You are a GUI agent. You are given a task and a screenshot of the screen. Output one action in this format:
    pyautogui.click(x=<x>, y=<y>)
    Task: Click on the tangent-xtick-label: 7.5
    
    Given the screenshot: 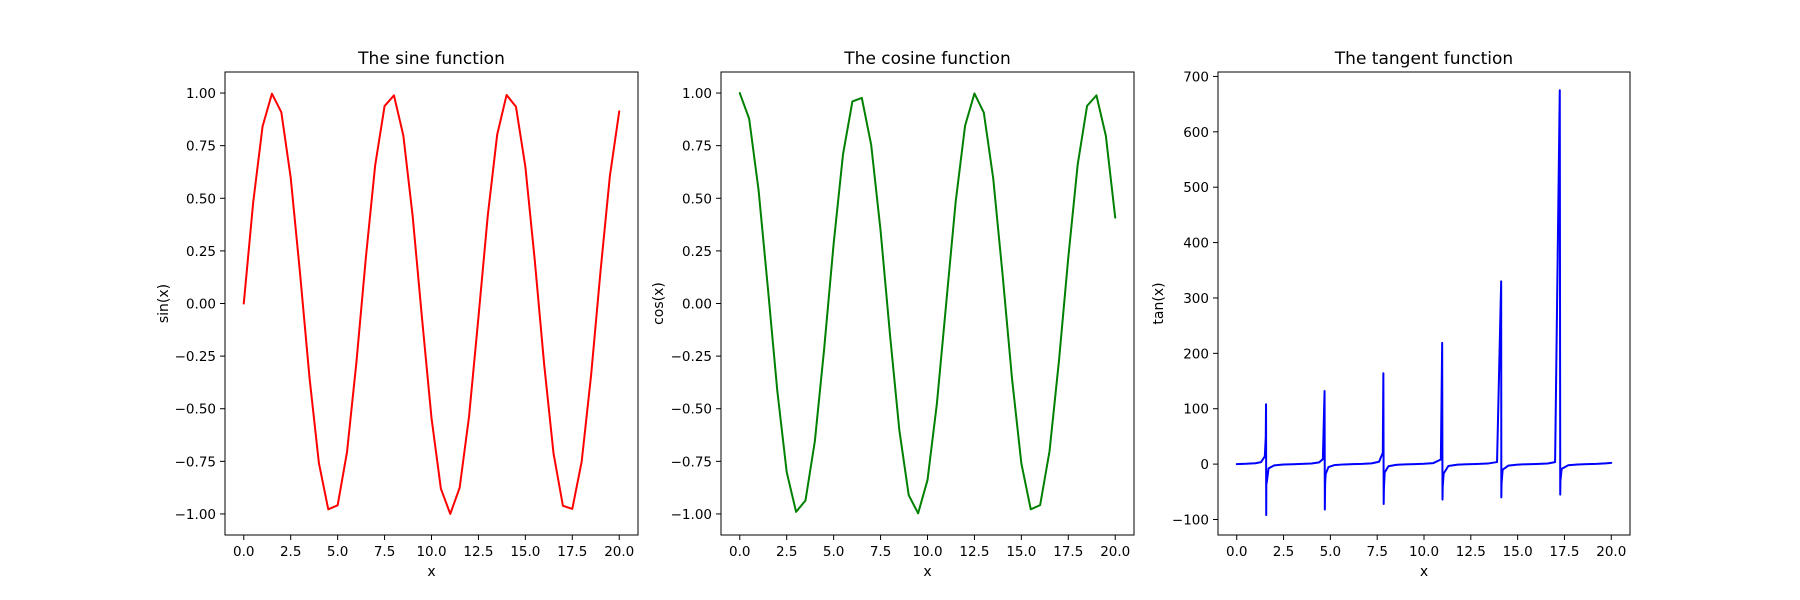 What is the action you would take?
    pyautogui.click(x=1376, y=552)
    